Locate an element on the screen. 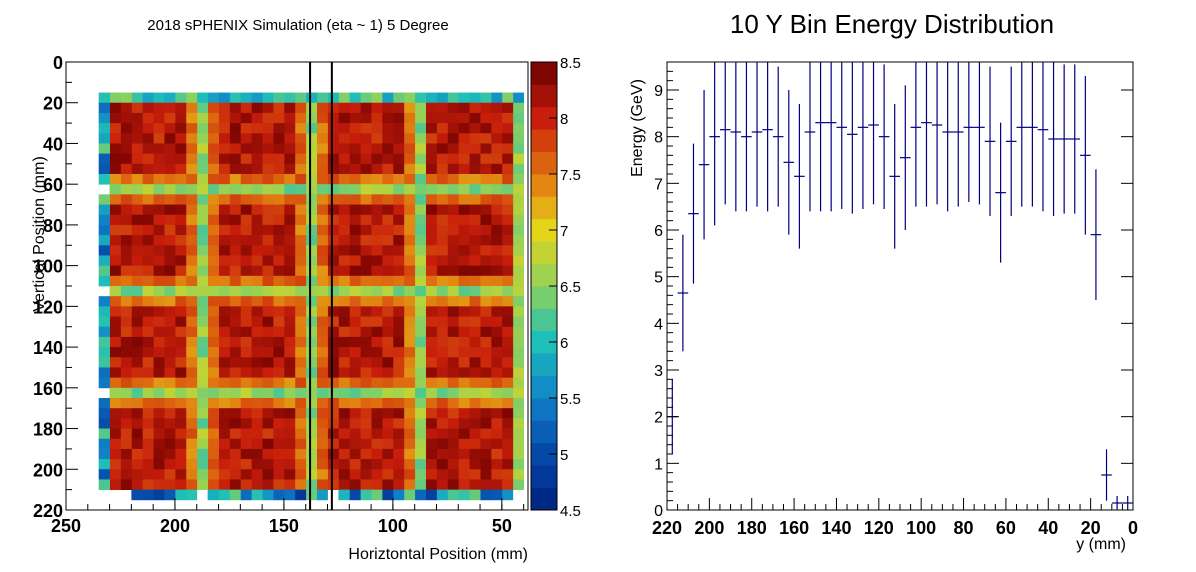 Image resolution: width=1196 pixels, height=572 pixels. heatmap-y-tick-label: 200 is located at coordinates (48, 470).